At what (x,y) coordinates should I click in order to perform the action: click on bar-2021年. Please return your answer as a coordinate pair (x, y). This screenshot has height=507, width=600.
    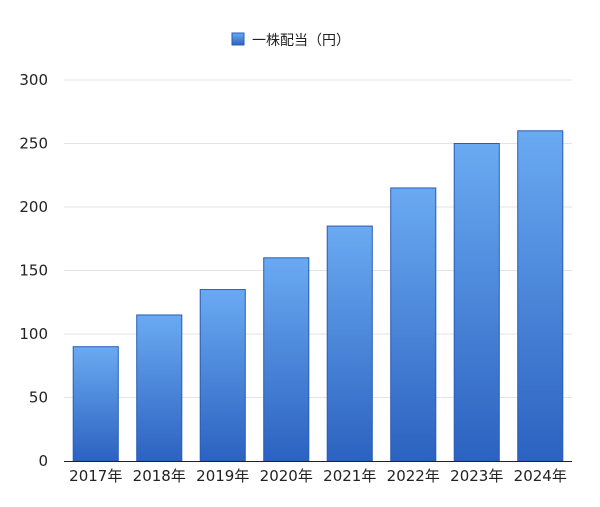
    Looking at the image, I should click on (349, 343).